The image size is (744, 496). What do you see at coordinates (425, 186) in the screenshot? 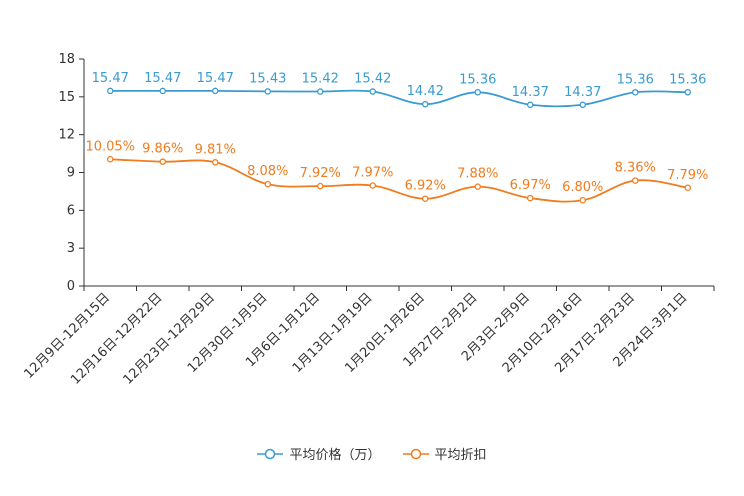
I see `series-discount-data-label: 6.92%` at bounding box center [425, 186].